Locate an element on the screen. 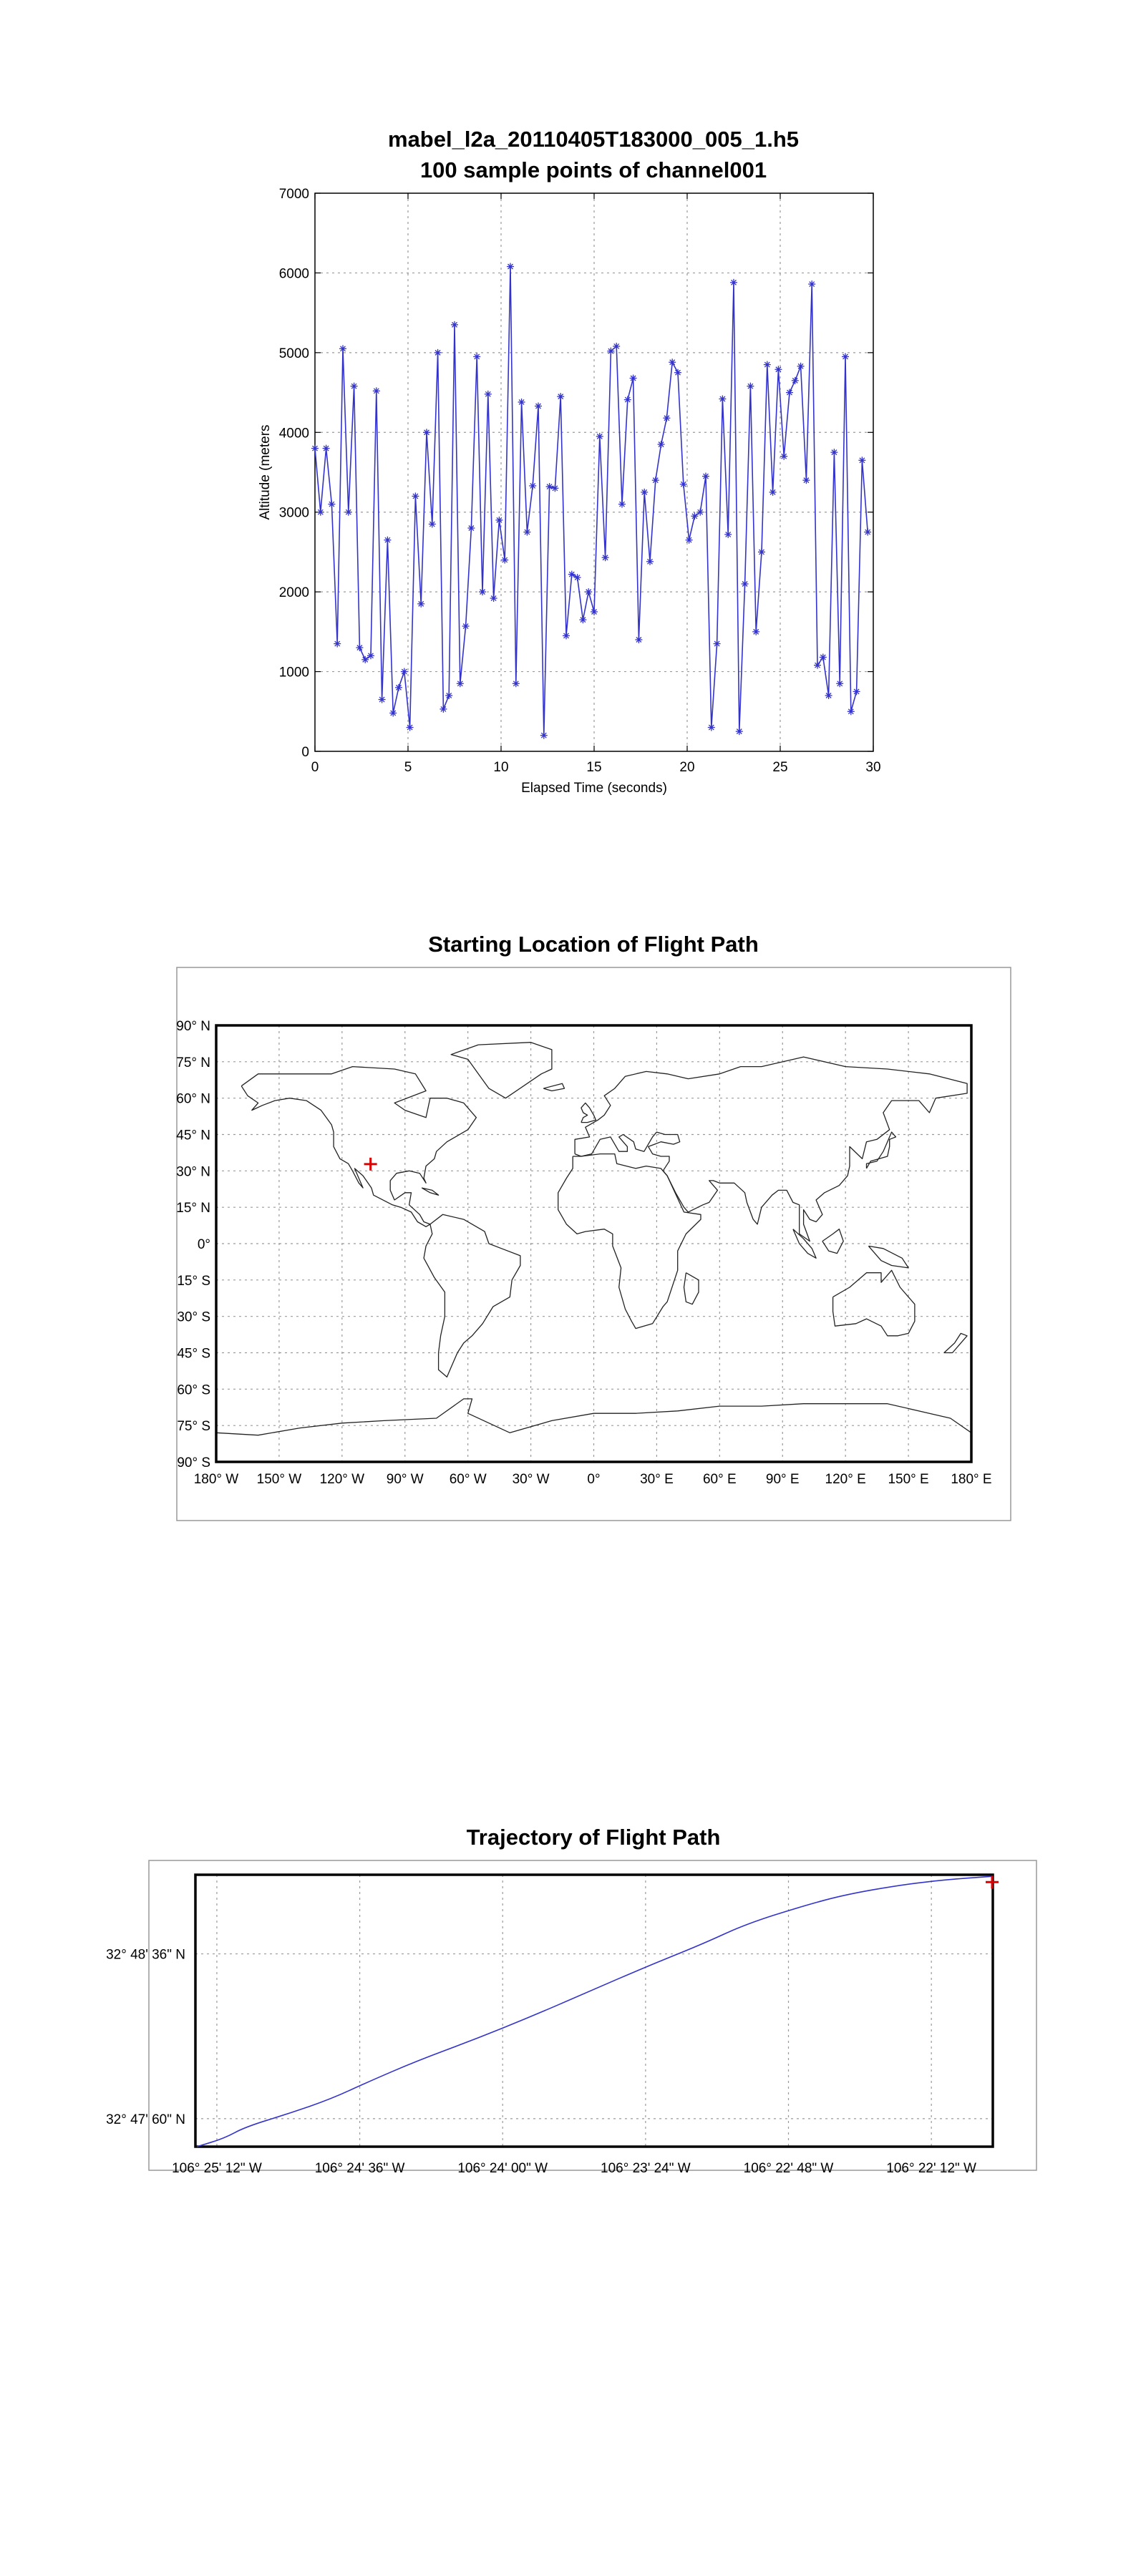  world-coastlines is located at coordinates (594, 1239).